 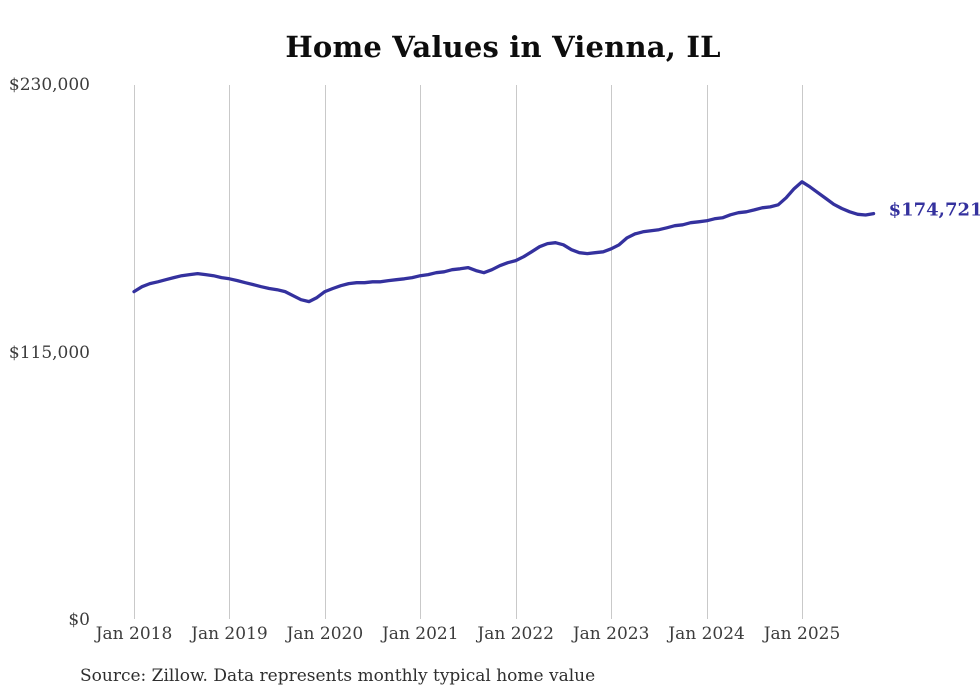 What do you see at coordinates (706, 634) in the screenshot?
I see `x-tick-label-jan-2024: Jan 2024` at bounding box center [706, 634].